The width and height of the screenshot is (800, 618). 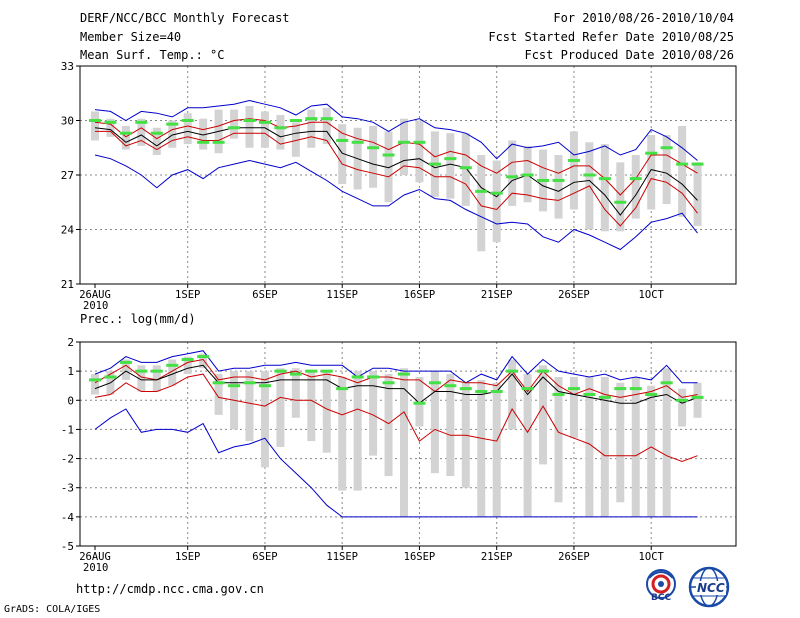 I want to click on grads-credit: GrADS: COLA/IGES, so click(x=52, y=609).